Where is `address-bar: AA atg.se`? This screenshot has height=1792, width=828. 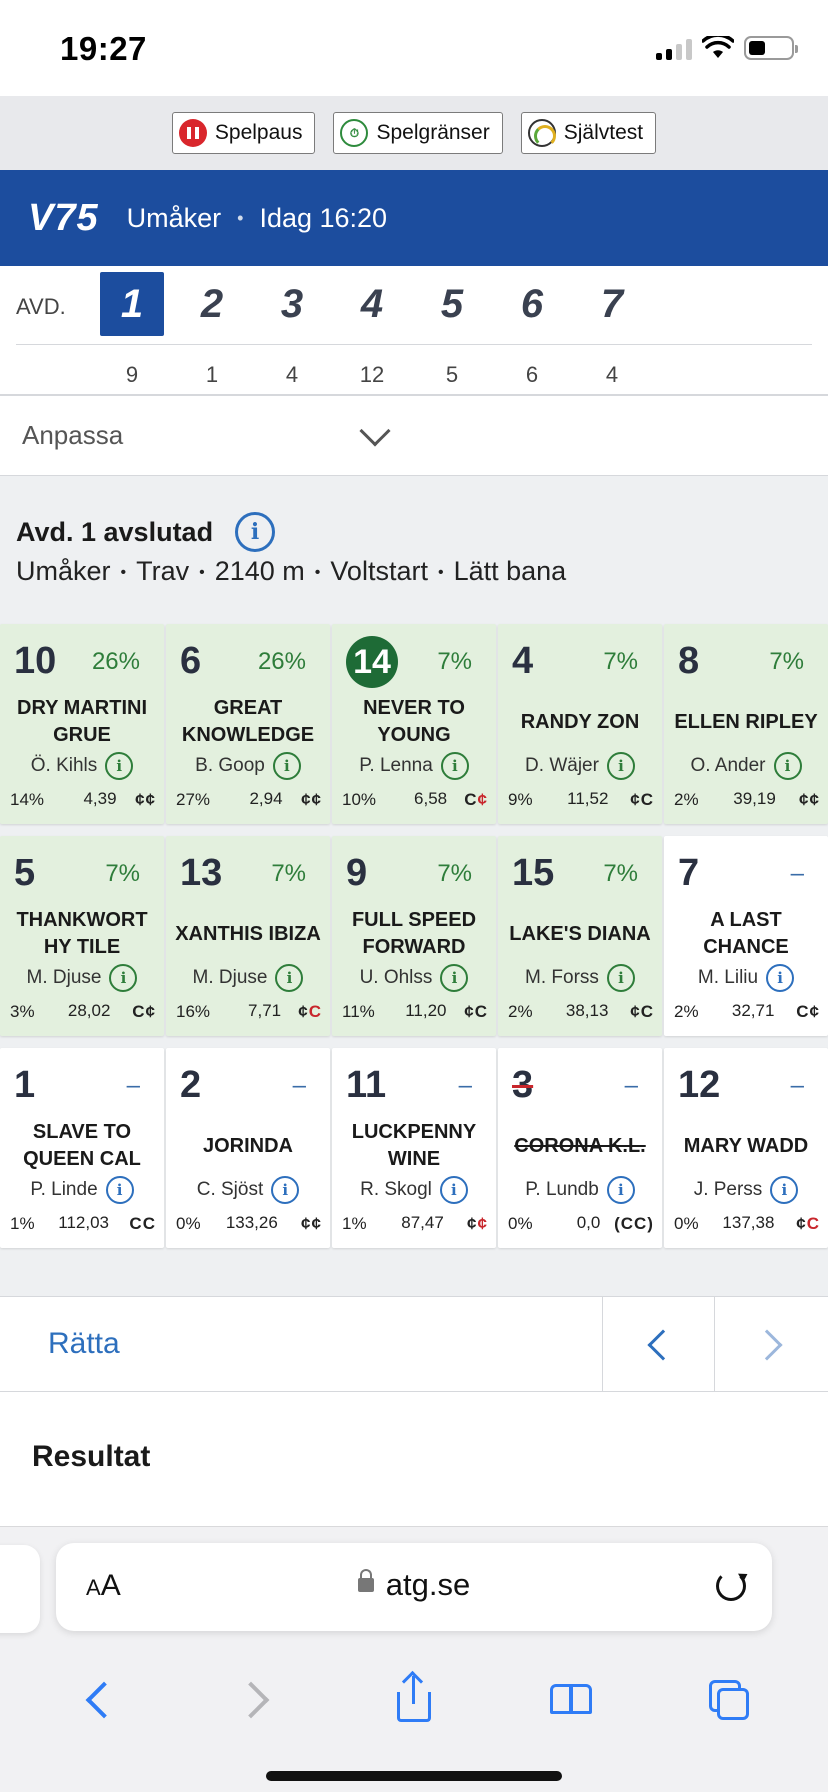
address-bar: AA atg.se is located at coordinates (414, 1587).